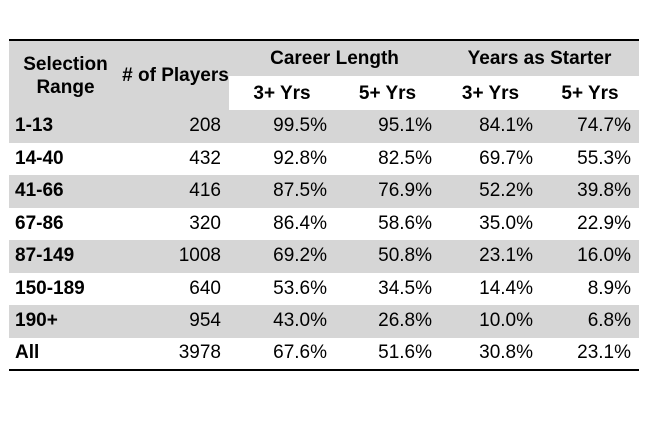  Describe the element at coordinates (590, 256) in the screenshot. I see `cell-starter-5-yrs: 16.0%` at that location.